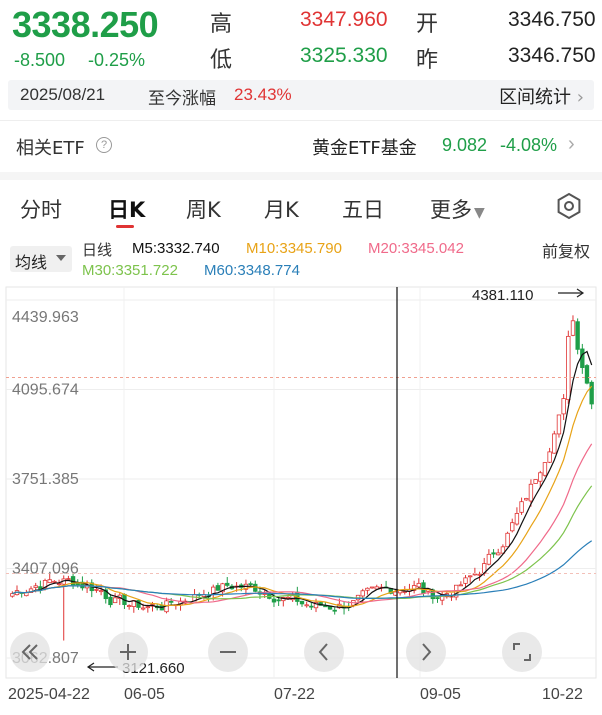 The height and width of the screenshot is (715, 602). What do you see at coordinates (301, 95) in the screenshot?
I see `range-stats-bar: 2025/08/21 至今涨幅 23.43% 区间统计 ›` at bounding box center [301, 95].